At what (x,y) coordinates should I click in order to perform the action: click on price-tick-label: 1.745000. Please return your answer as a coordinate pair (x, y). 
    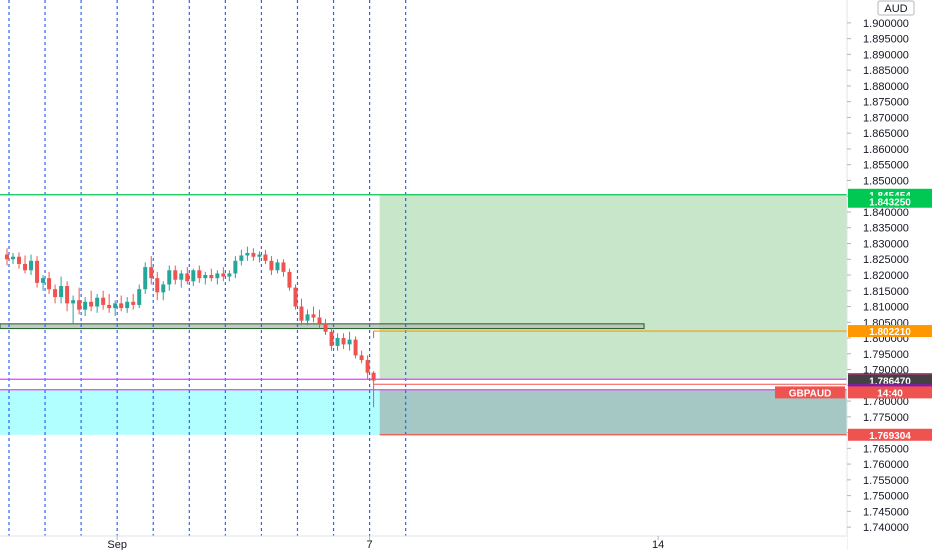
    Looking at the image, I should click on (886, 512).